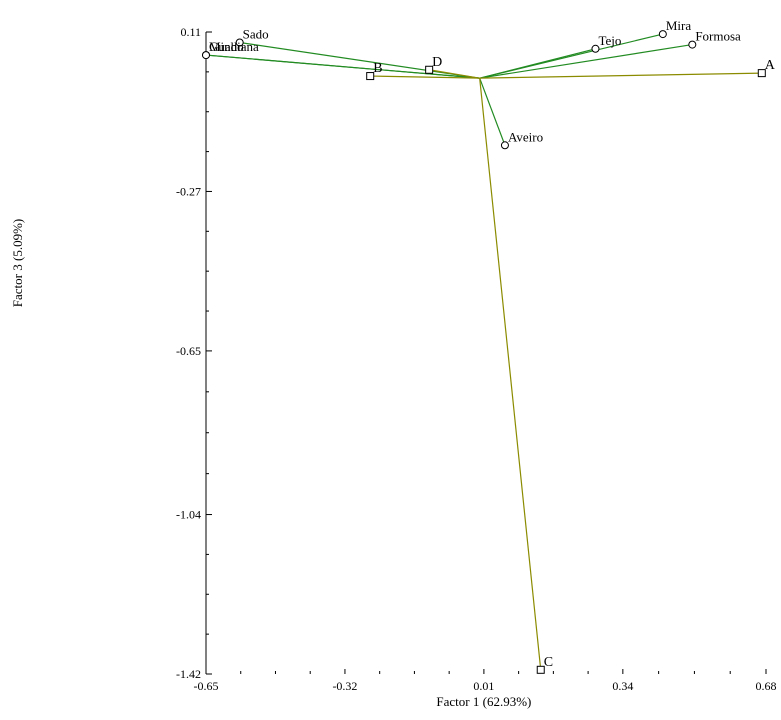 The image size is (781, 720). I want to click on y-tick-label: 0.11, so click(190, 32).